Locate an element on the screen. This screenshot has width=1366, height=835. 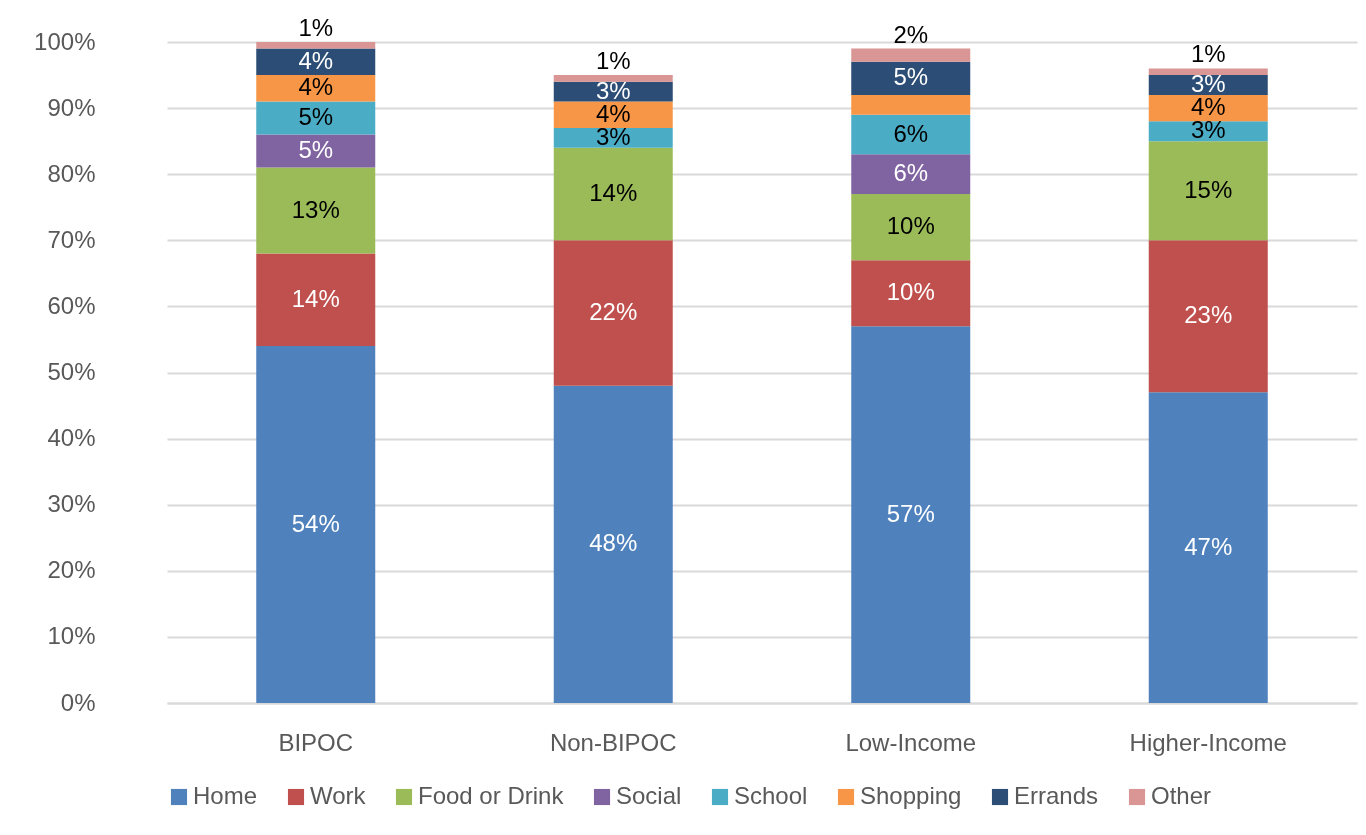
data-label: 23% is located at coordinates (1208, 315).